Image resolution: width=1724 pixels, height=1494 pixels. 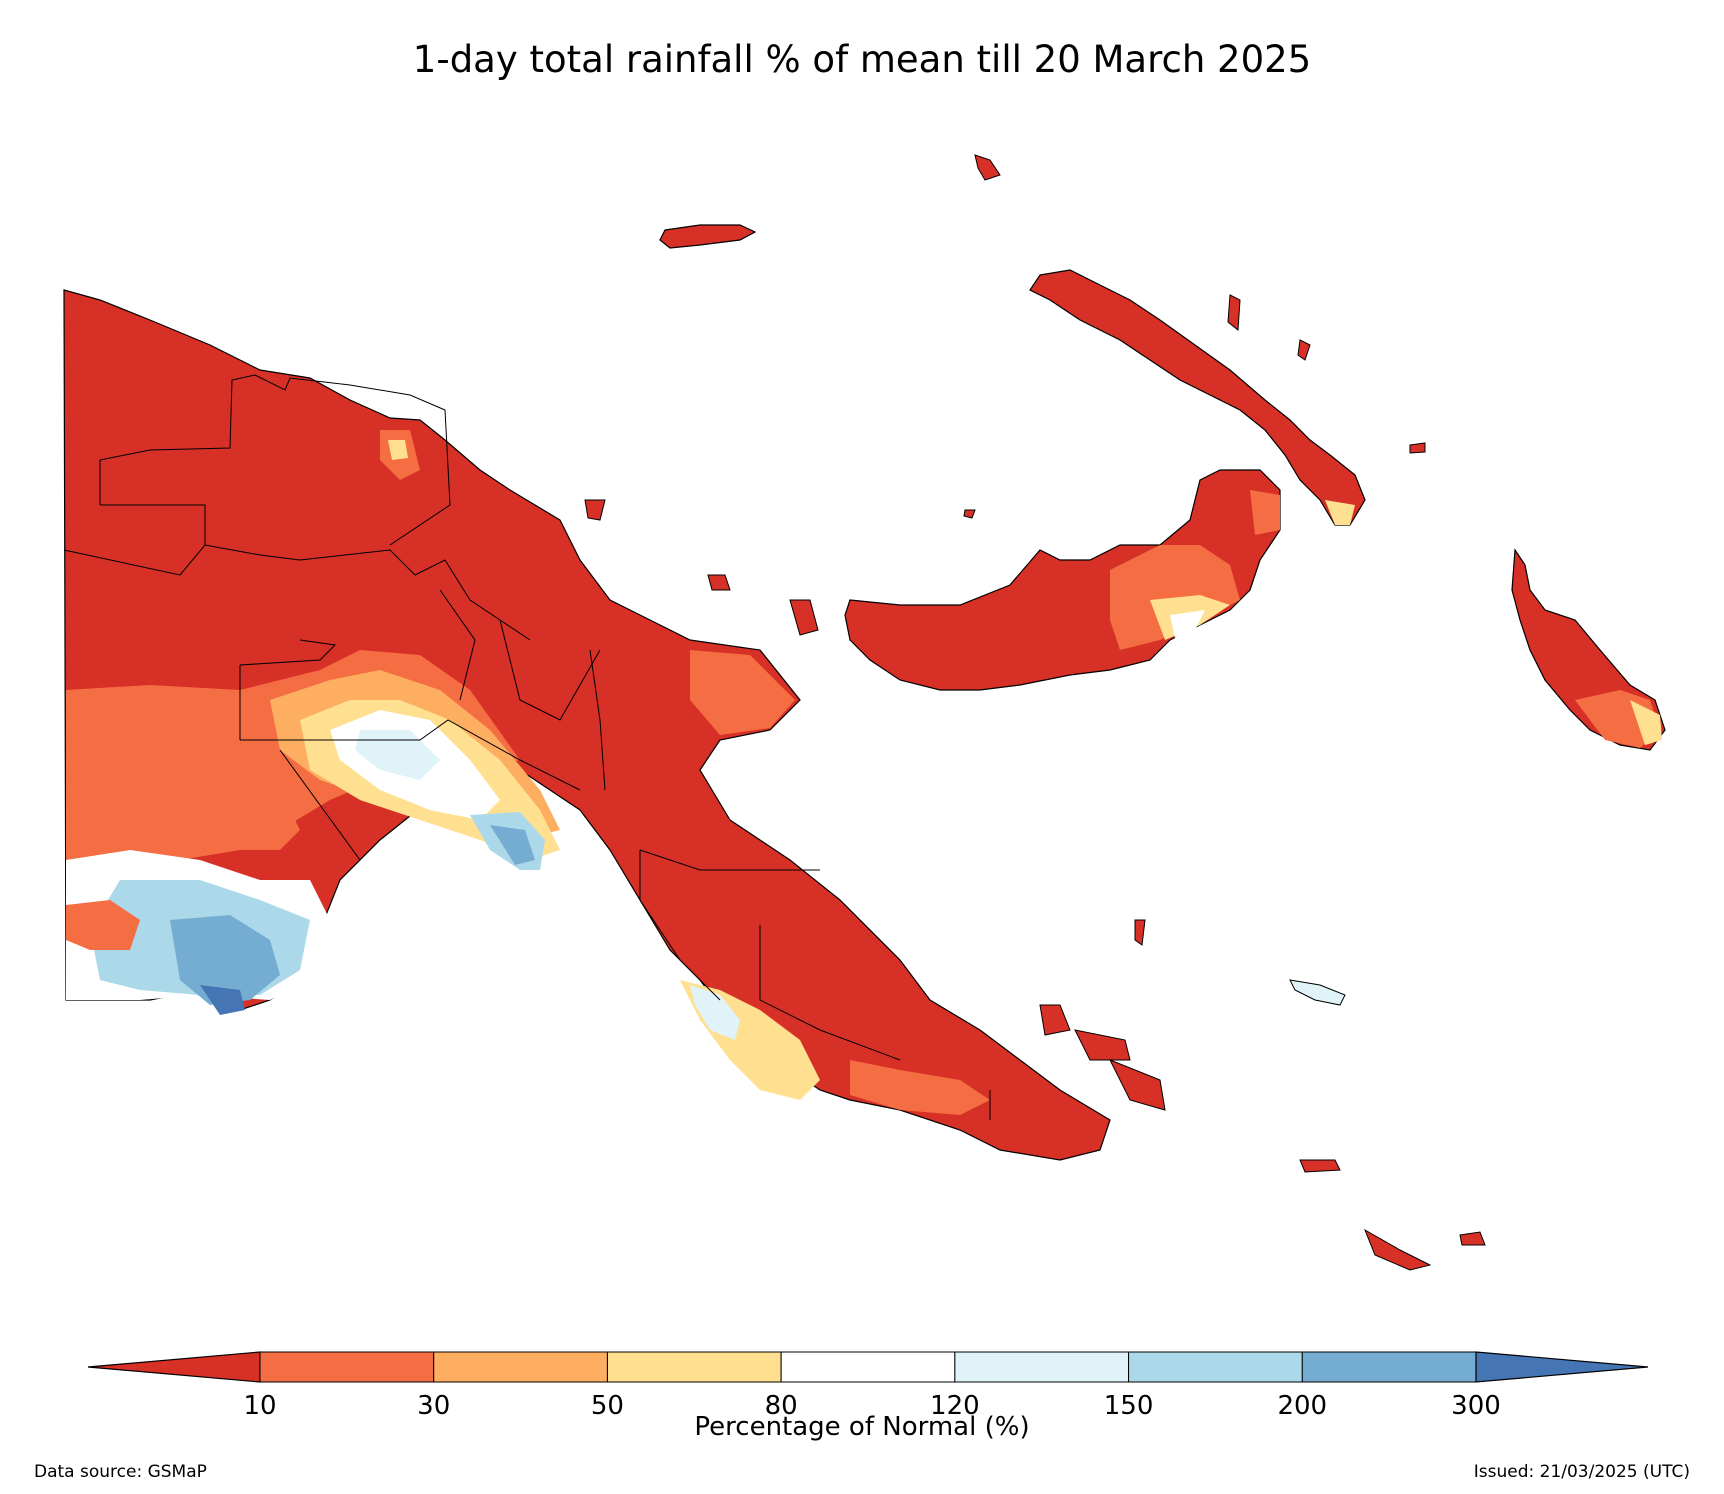 I want to click on zone-10-30-b, so click(x=183, y=820).